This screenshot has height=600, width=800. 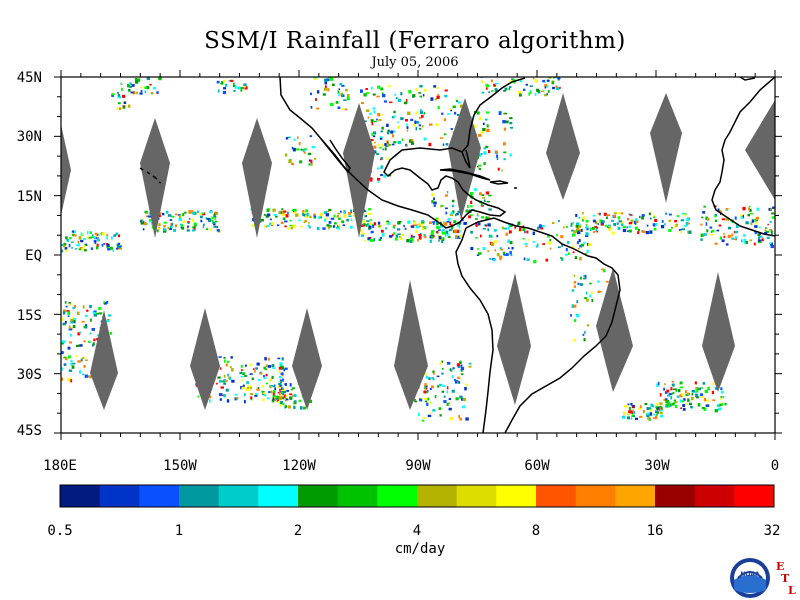 I want to click on lon-label: 90W, so click(x=418, y=466).